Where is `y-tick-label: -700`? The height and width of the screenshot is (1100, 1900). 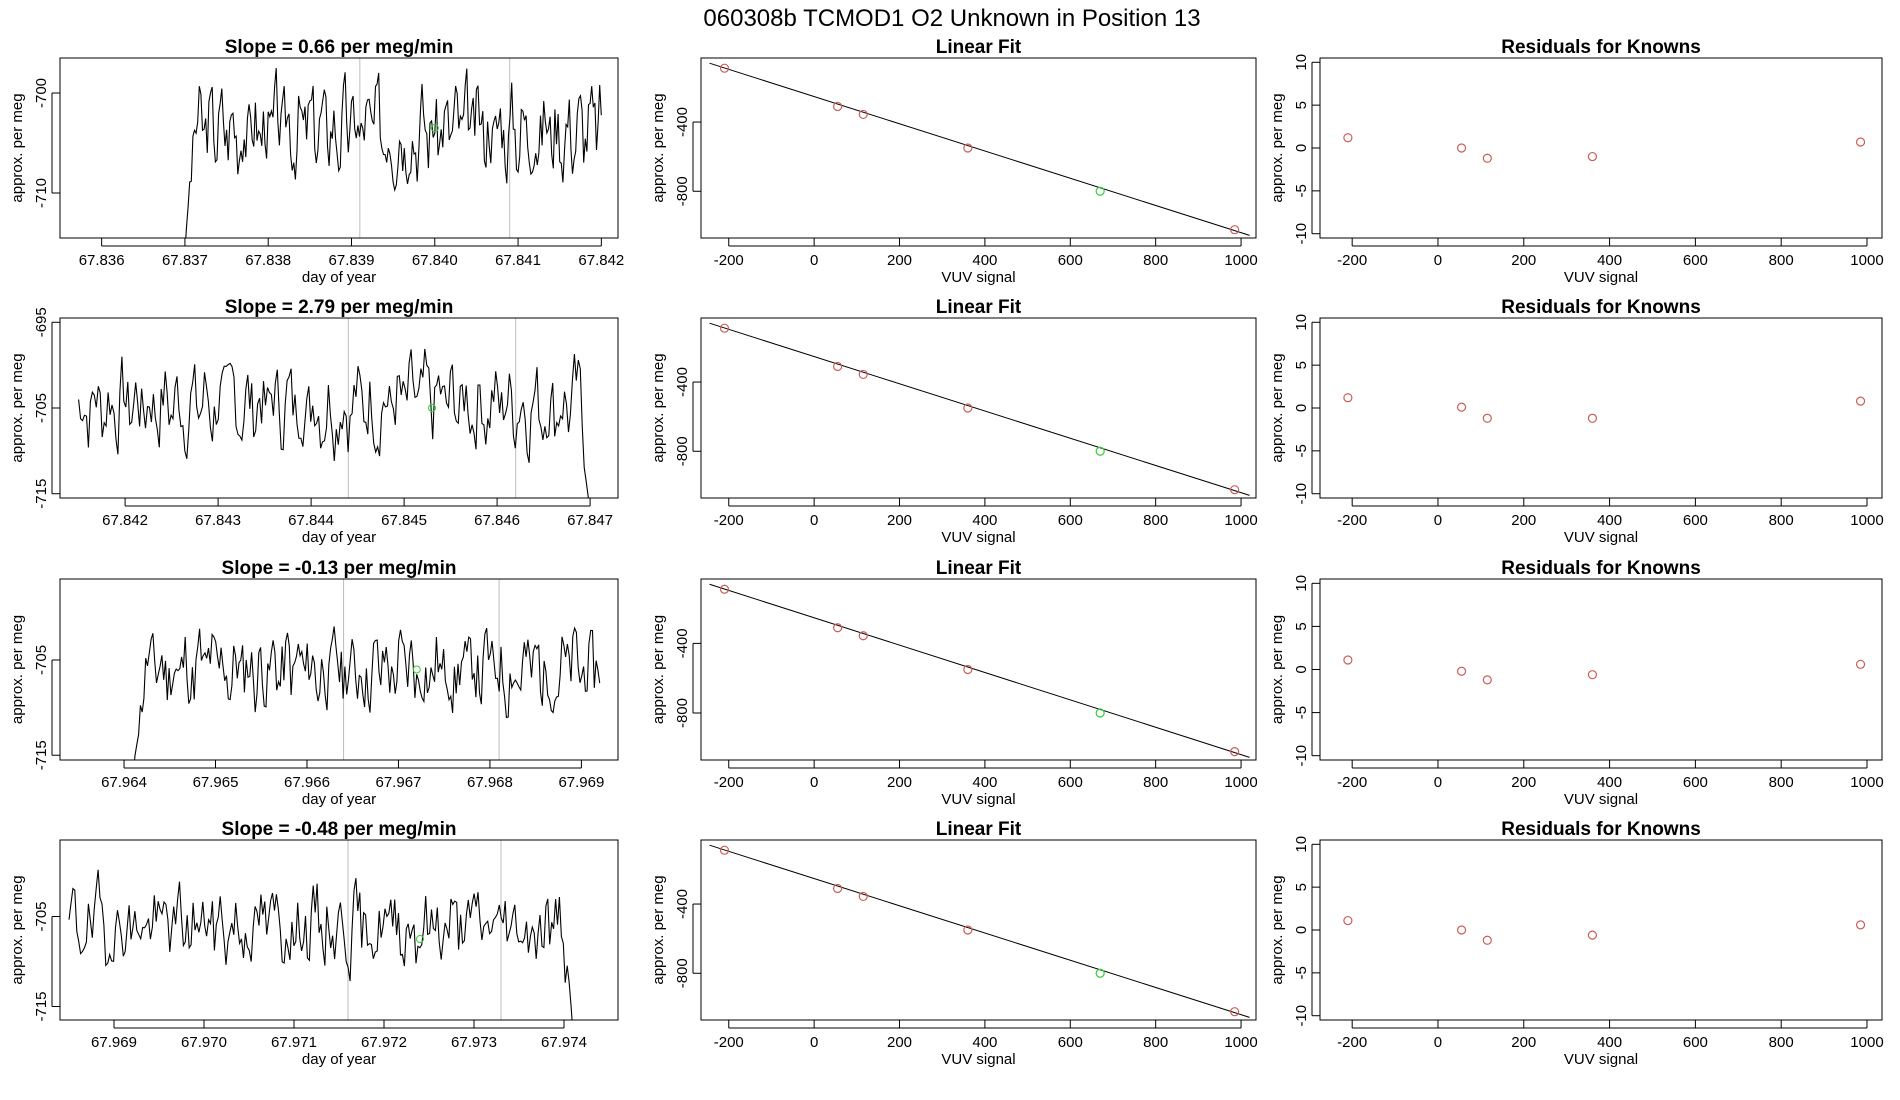
y-tick-label: -700 is located at coordinates (41, 93).